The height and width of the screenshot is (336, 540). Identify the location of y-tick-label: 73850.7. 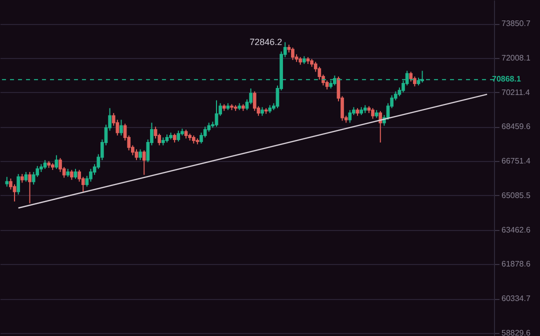
(516, 23).